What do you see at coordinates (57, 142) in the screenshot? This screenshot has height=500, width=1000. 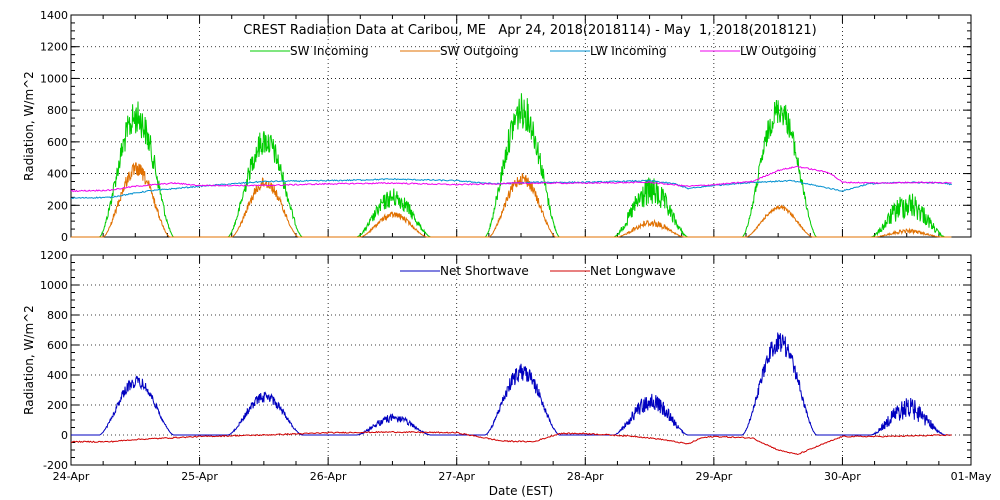 I see `top-plot-y-tick-label: 600` at bounding box center [57, 142].